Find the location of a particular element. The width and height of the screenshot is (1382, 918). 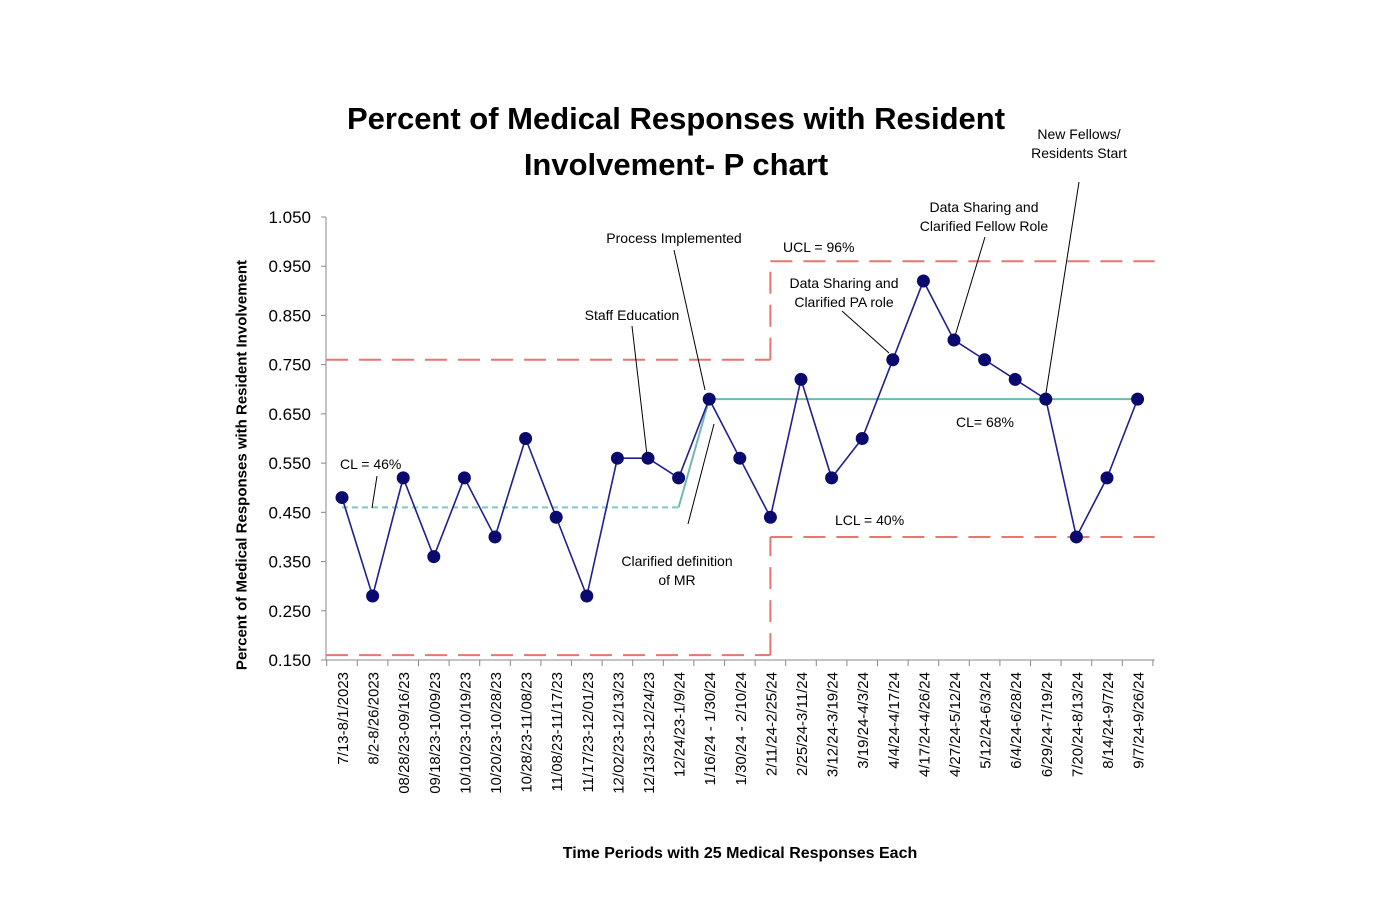

cl1-leader is located at coordinates (374, 492).